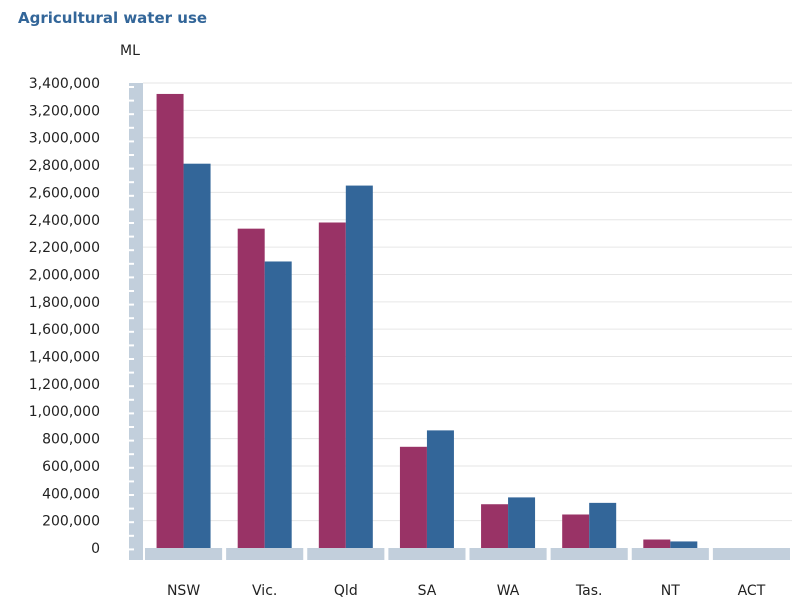 The width and height of the screenshot is (812, 608). Describe the element at coordinates (64, 303) in the screenshot. I see `y-tick-label: 1,800,000` at that location.